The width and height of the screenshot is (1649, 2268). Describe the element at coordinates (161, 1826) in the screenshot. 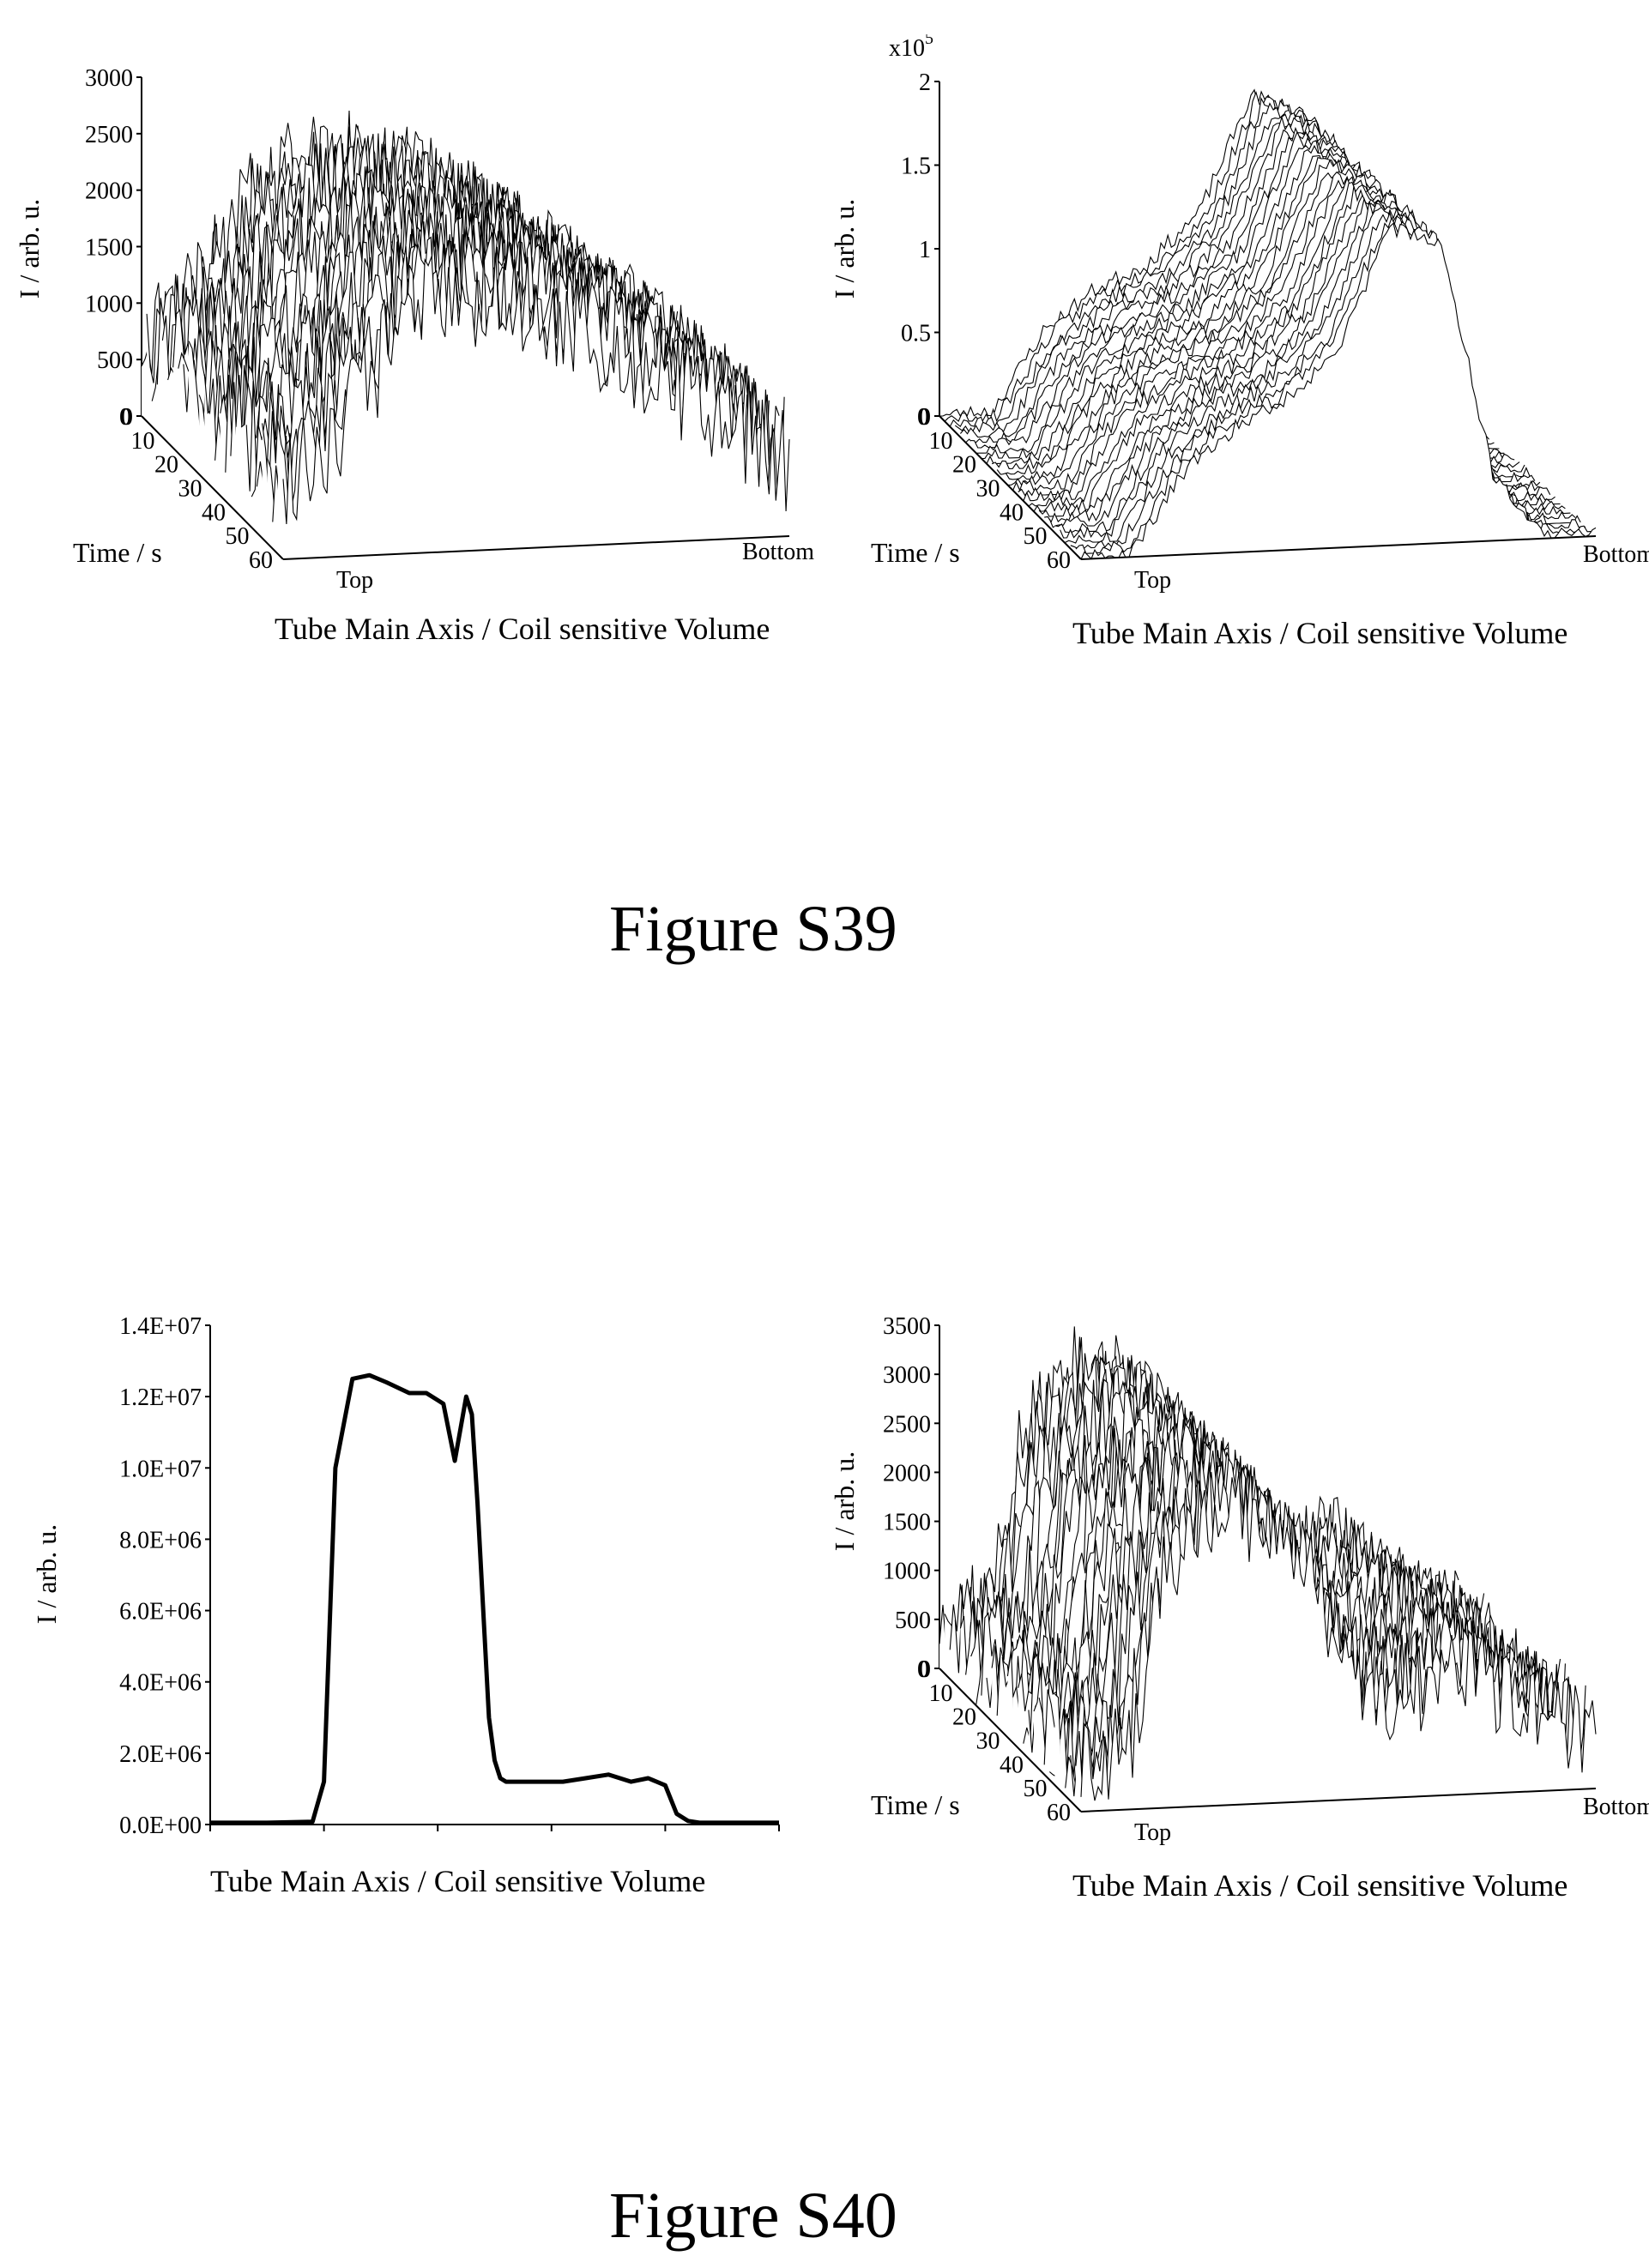

I see `y-tick-label: 0.0E+00` at that location.